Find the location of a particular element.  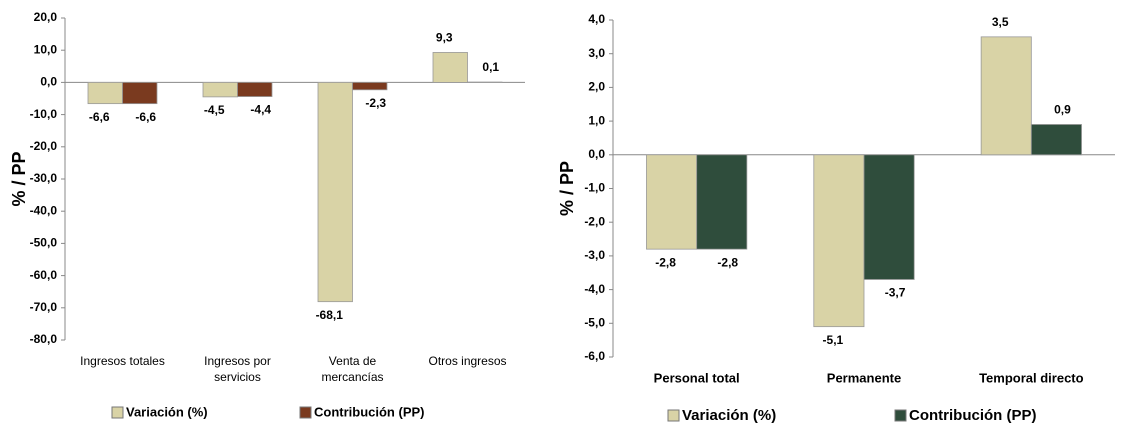

data-label: -68,1 is located at coordinates (330, 315).